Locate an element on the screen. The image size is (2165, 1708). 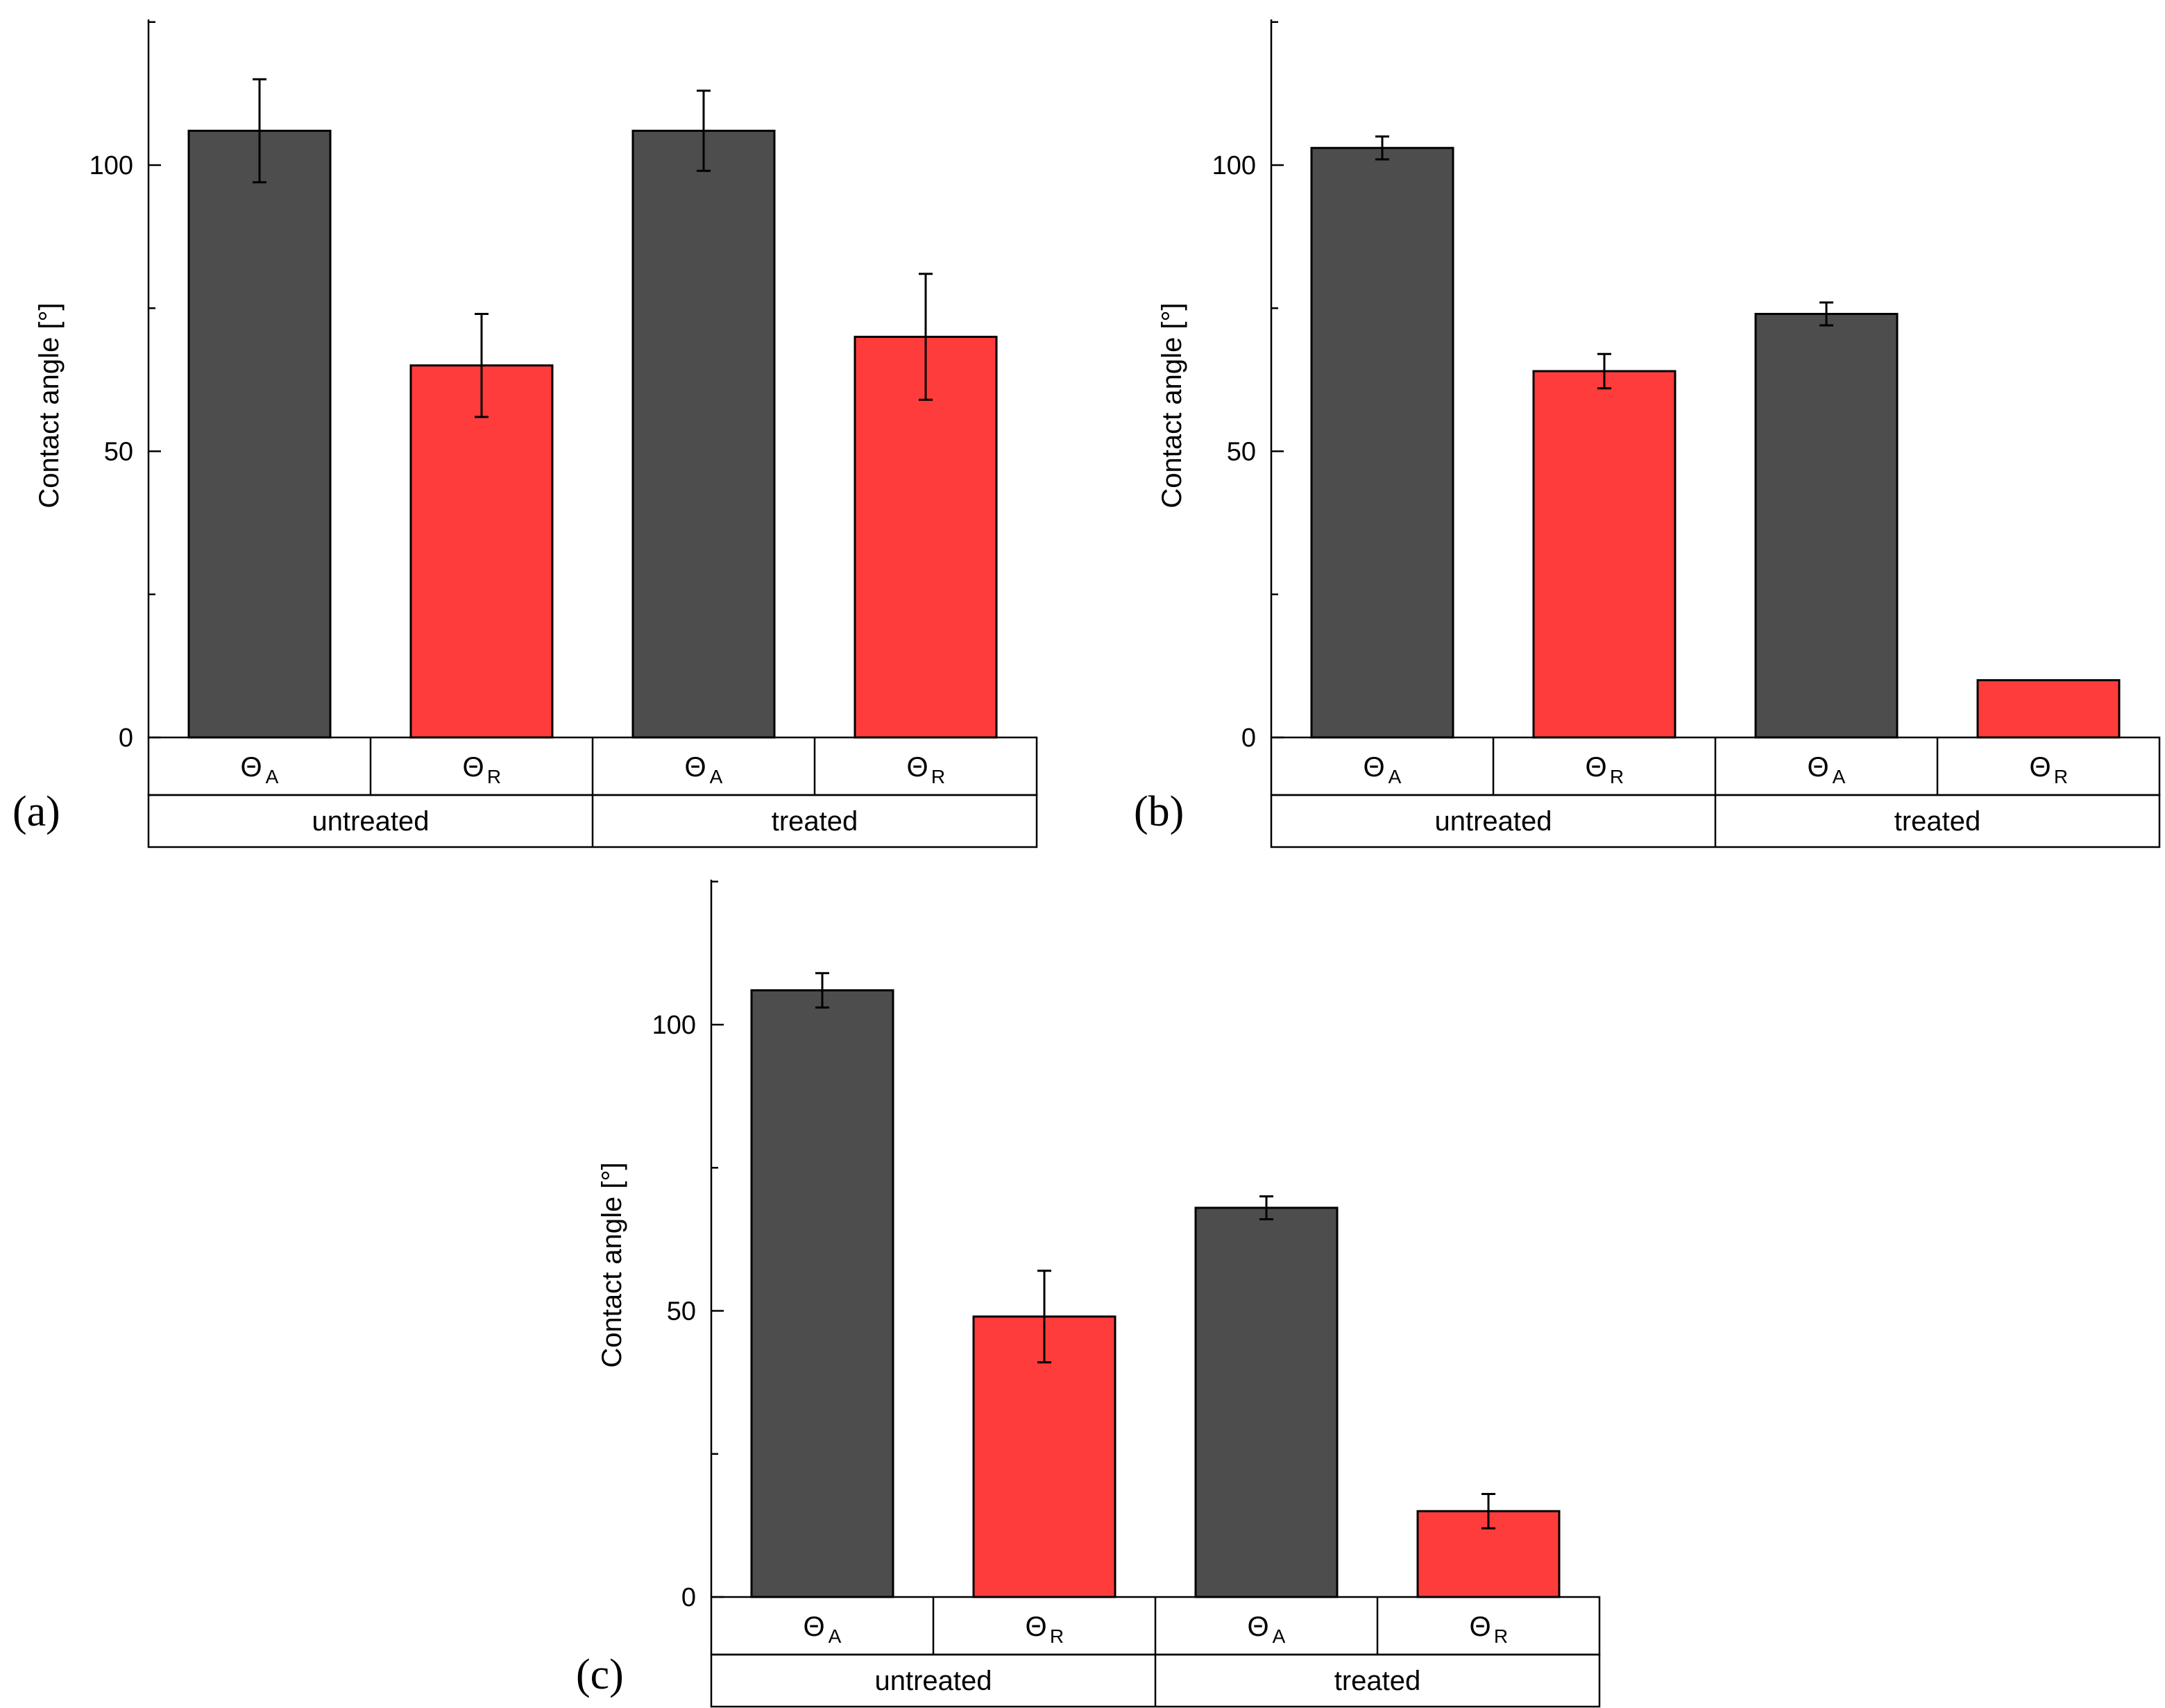
panel-label: (a) is located at coordinates (36, 811).